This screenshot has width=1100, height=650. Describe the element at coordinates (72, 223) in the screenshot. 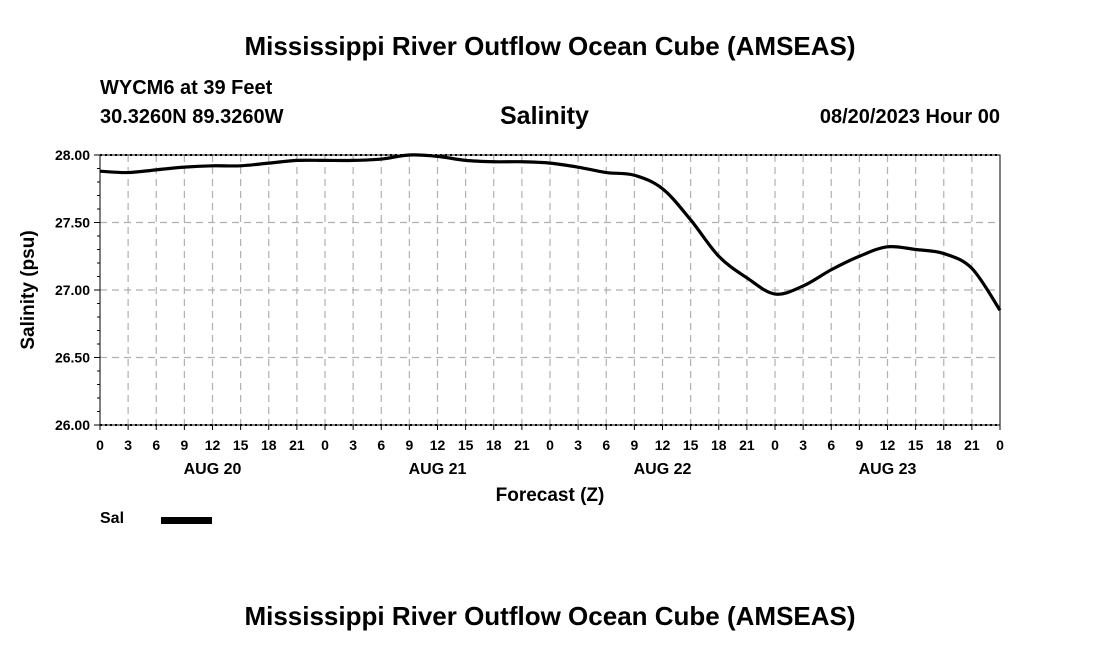

I see `y-tick-label: 27.50` at that location.